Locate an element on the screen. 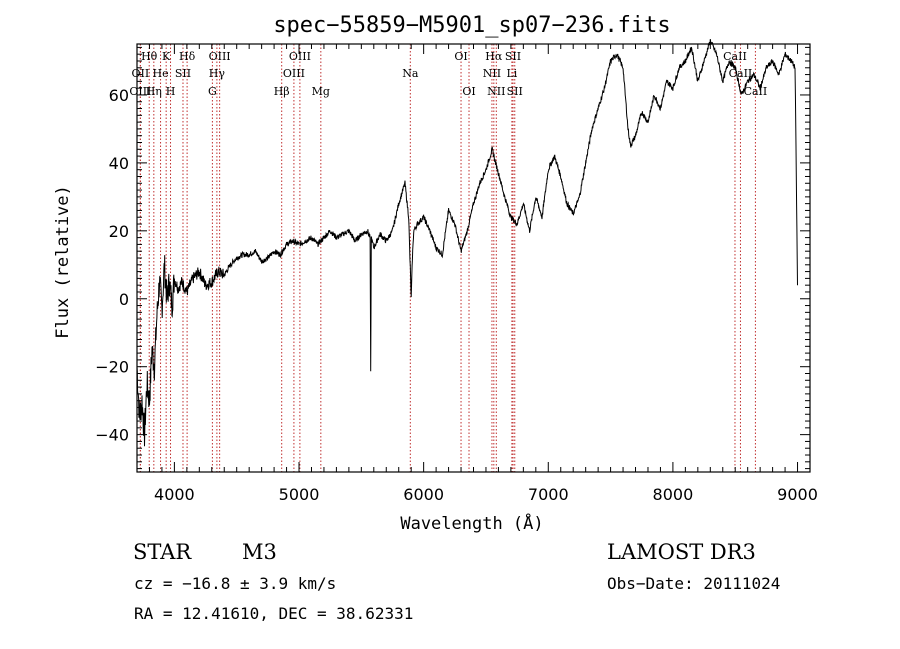  y-axis-label: Flux (relative) is located at coordinates (63, 262).